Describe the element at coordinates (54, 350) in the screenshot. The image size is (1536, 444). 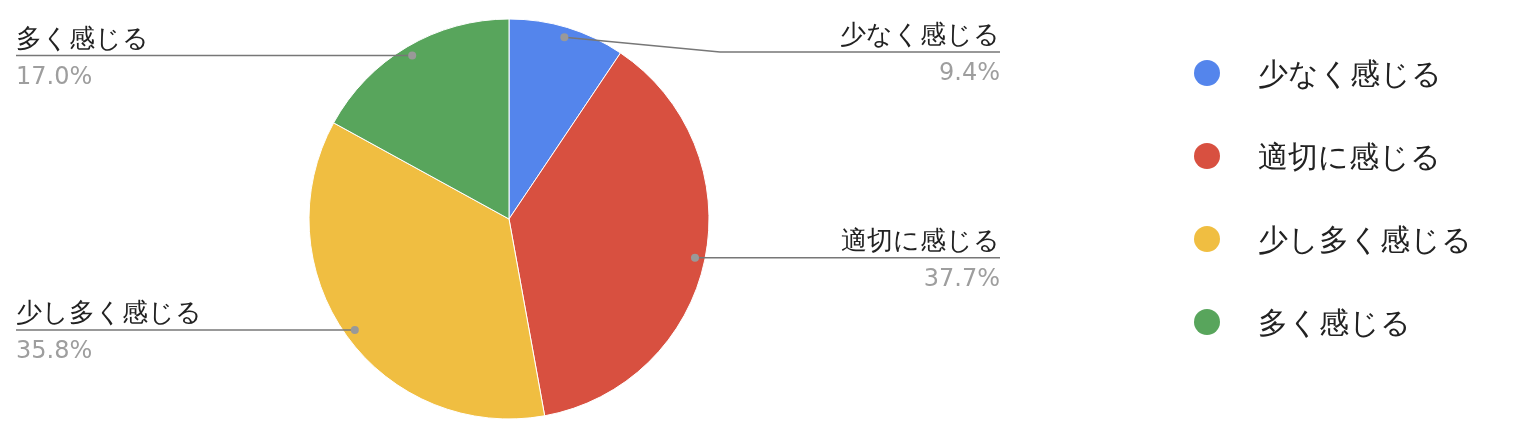
I see `data-label: 35.8%` at that location.